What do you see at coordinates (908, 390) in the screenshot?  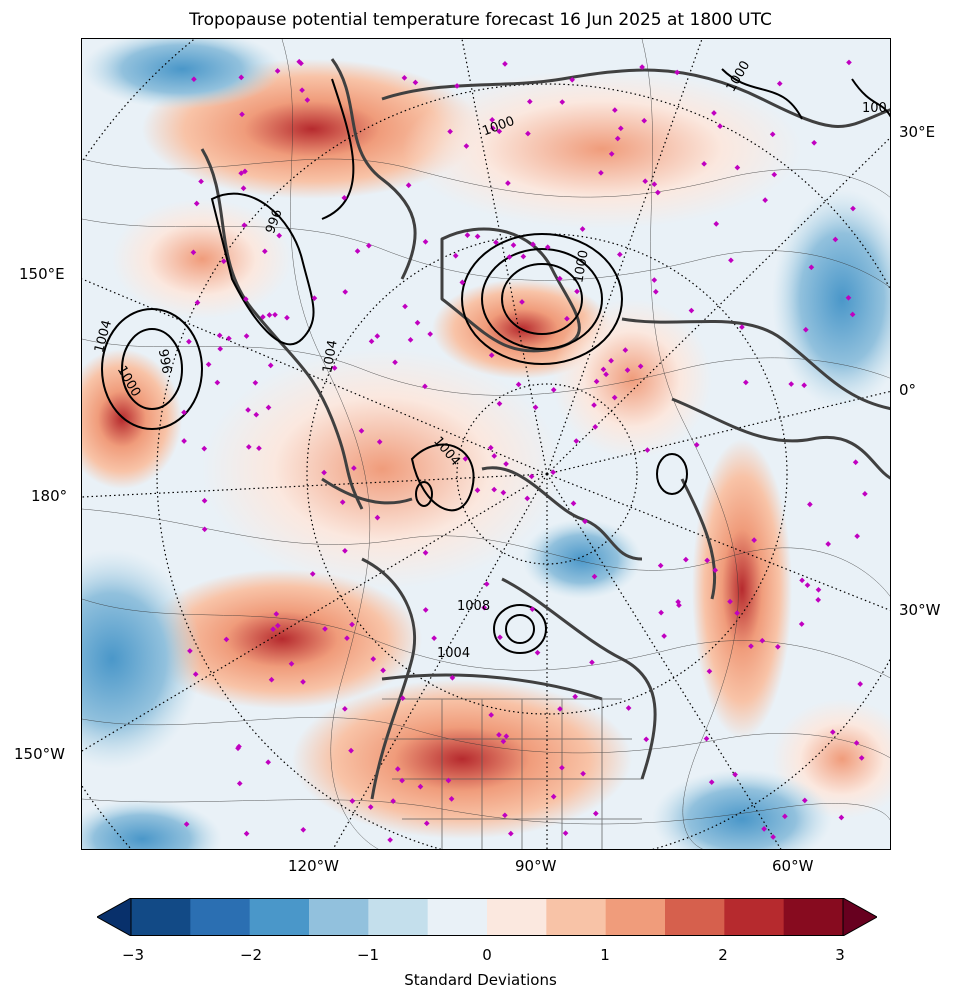 I see `lon-label-0: 0°` at bounding box center [908, 390].